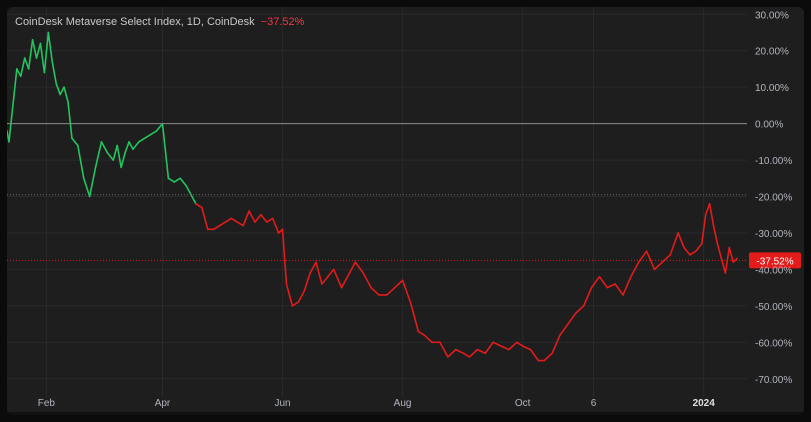 Image resolution: width=811 pixels, height=422 pixels. Describe the element at coordinates (775, 260) in the screenshot. I see `last-value-badge` at that location.